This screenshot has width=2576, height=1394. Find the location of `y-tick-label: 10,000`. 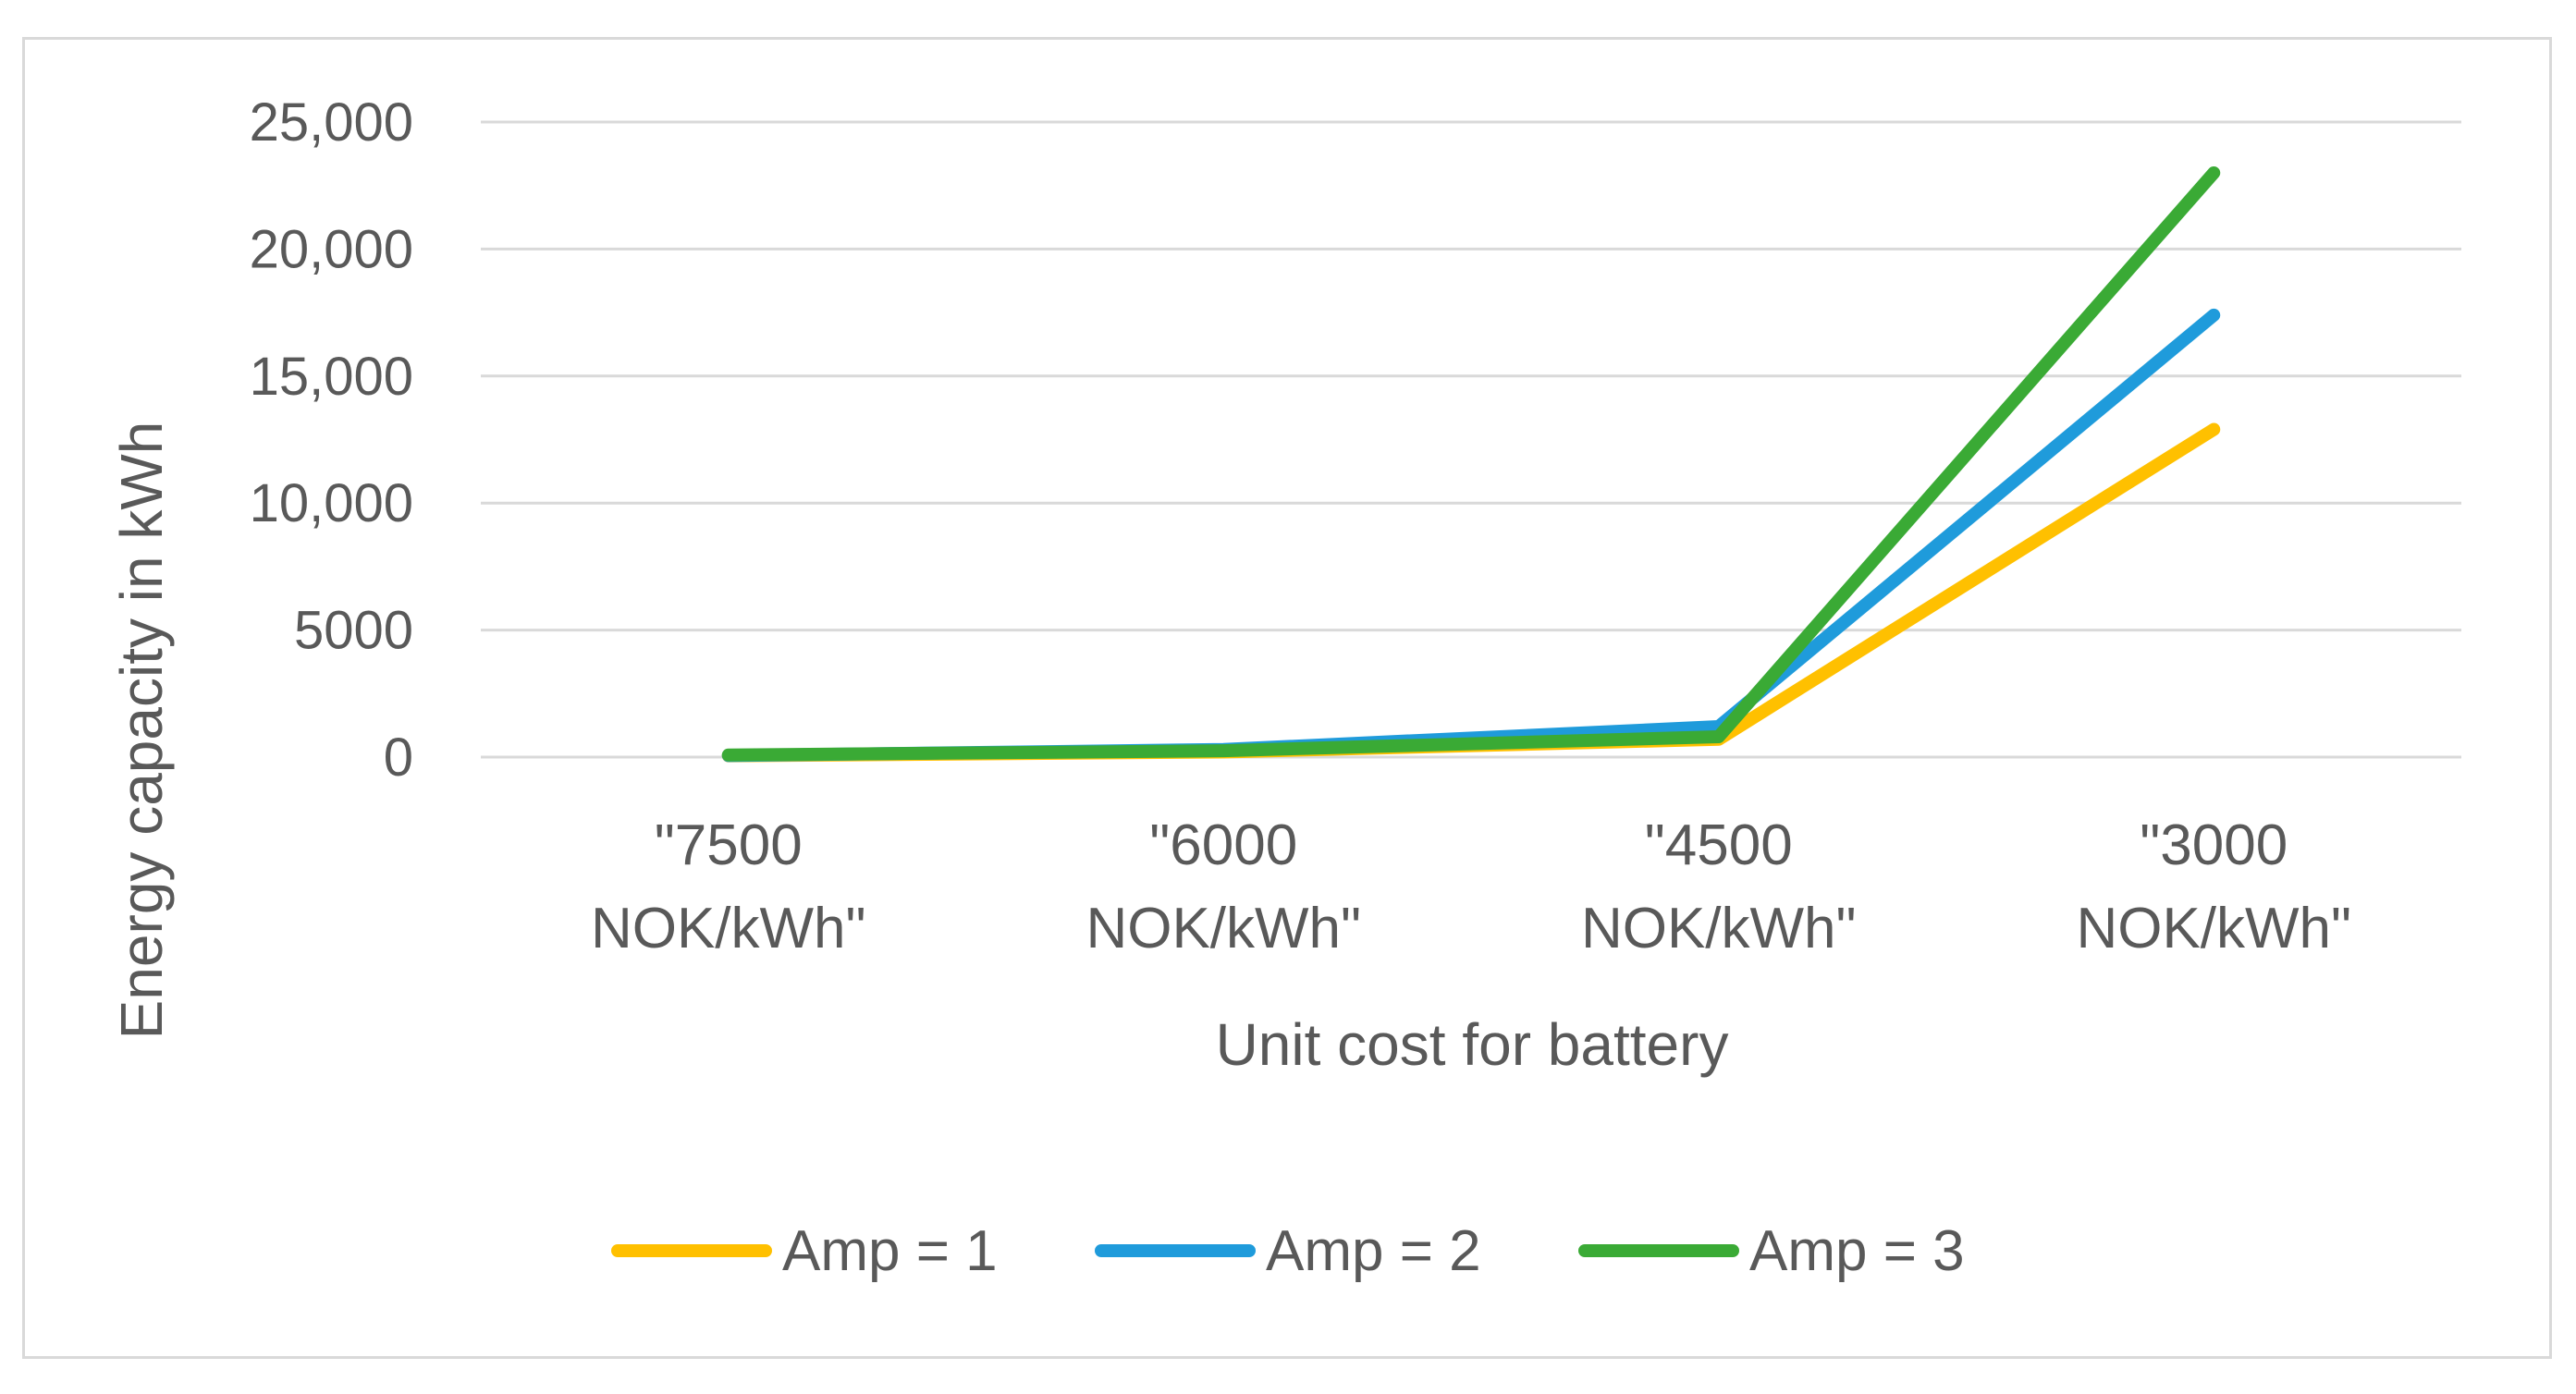

y-tick-label: 10,000 is located at coordinates (331, 503).